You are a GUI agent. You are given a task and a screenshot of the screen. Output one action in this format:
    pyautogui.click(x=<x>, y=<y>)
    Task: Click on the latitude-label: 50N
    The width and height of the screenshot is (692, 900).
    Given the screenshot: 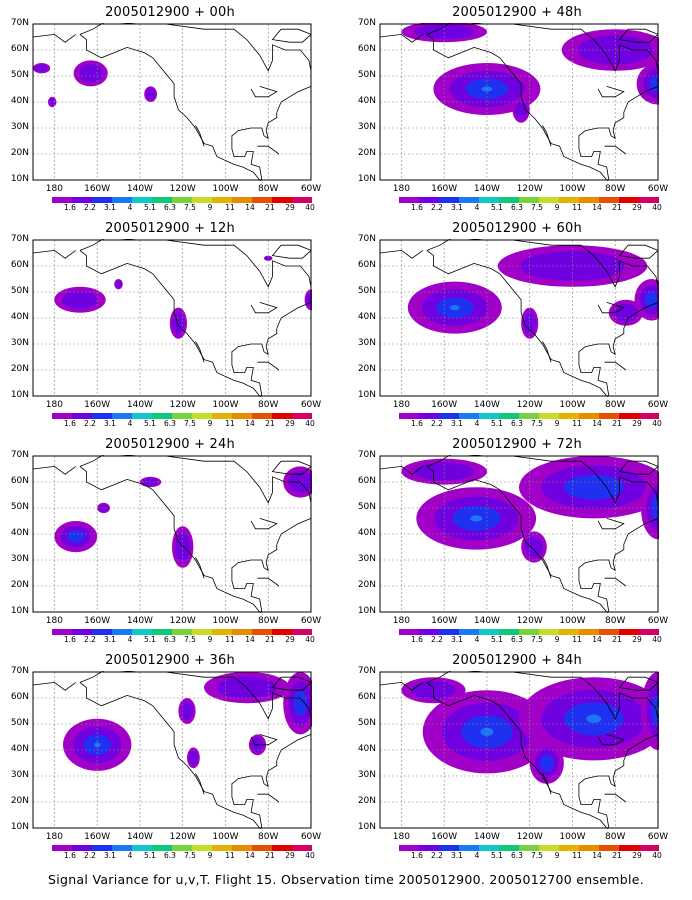 What is the action you would take?
    pyautogui.click(x=19, y=723)
    